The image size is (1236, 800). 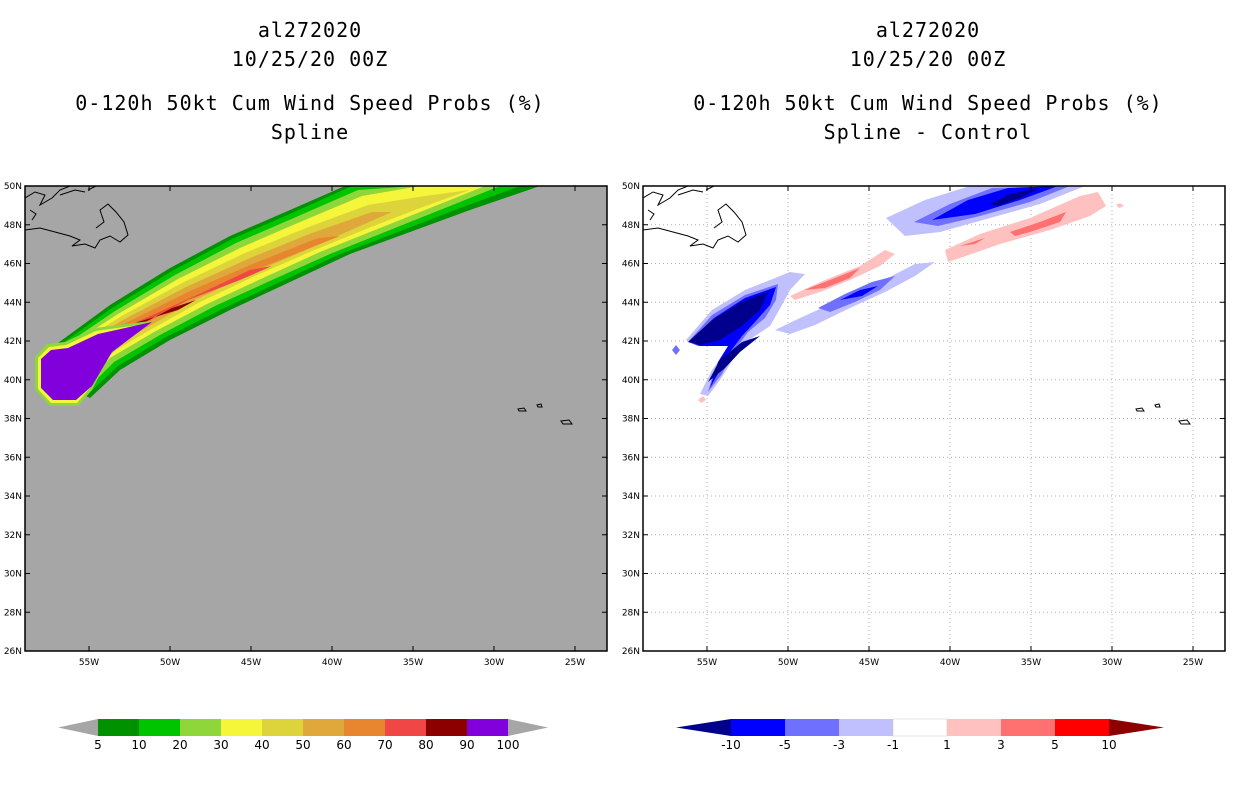 What do you see at coordinates (707, 663) in the screenshot?
I see `lon-tick-label: 55W` at bounding box center [707, 663].